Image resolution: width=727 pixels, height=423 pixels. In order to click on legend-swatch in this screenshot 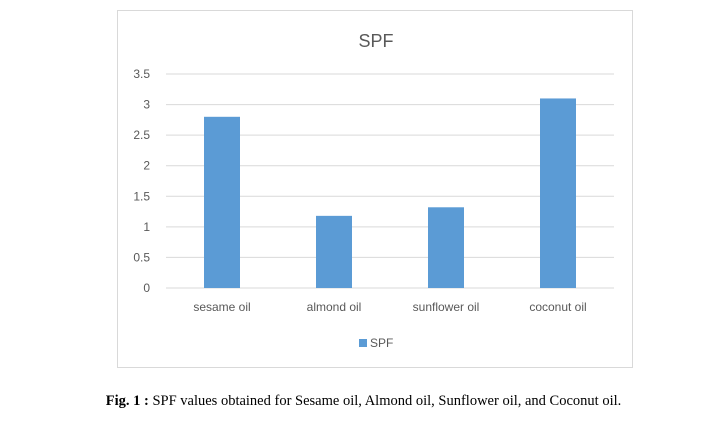, I will do `click(363, 343)`.